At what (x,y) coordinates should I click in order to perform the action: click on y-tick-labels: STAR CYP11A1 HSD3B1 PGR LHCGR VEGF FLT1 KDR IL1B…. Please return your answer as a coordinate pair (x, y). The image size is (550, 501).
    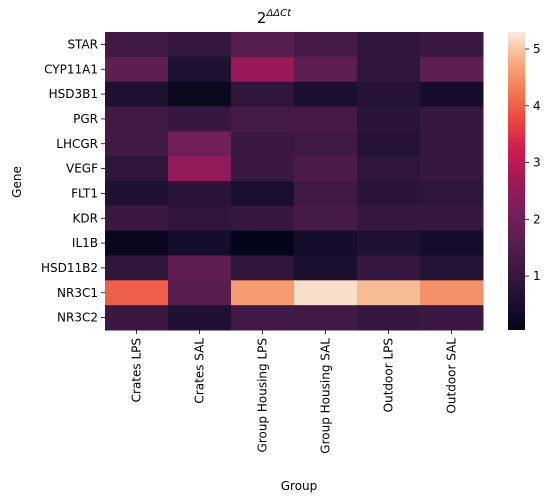
    Looking at the image, I should click on (73, 181).